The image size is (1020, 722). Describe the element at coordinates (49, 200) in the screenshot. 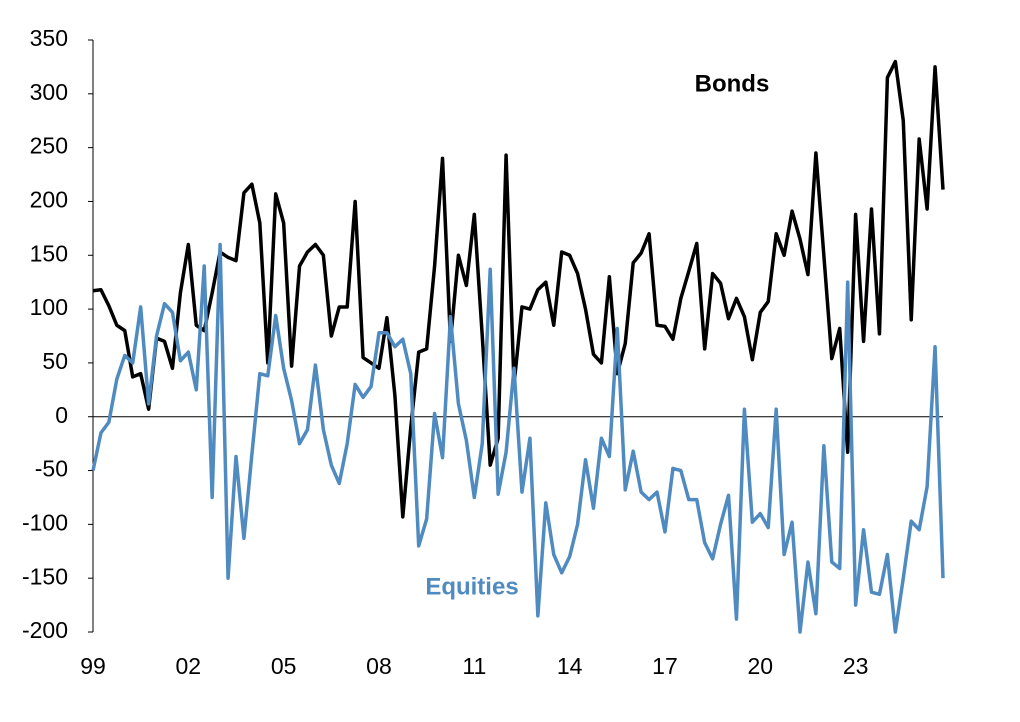

I see `y-tick-label: 200` at that location.